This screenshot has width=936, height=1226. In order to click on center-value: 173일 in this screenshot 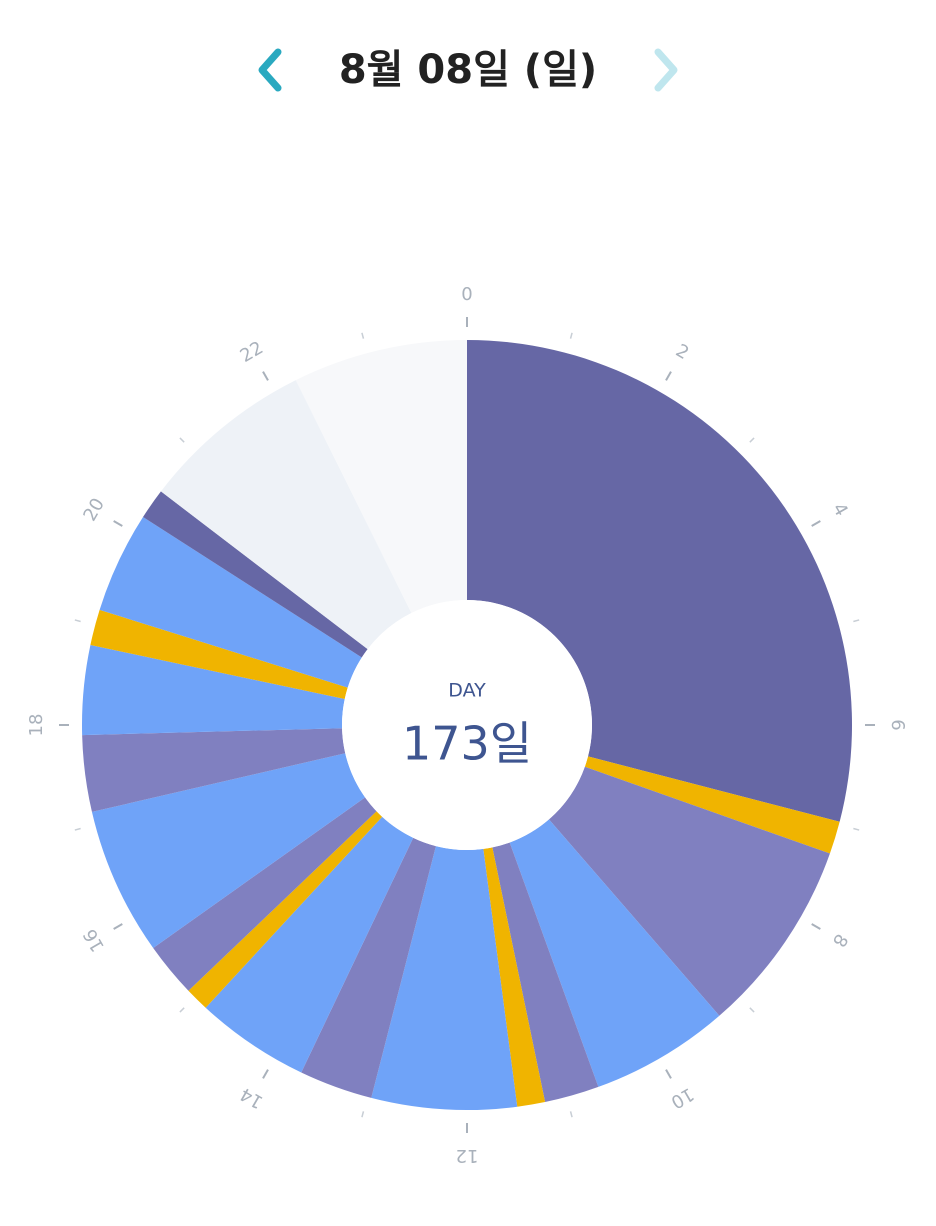, I will do `click(467, 744)`.